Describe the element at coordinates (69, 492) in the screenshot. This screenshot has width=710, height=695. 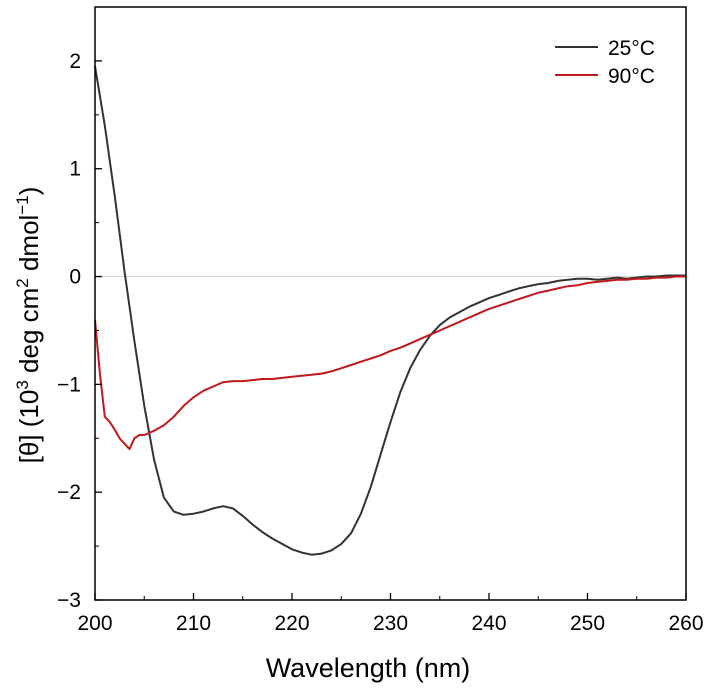
I see `y-tick-label: −2` at that location.